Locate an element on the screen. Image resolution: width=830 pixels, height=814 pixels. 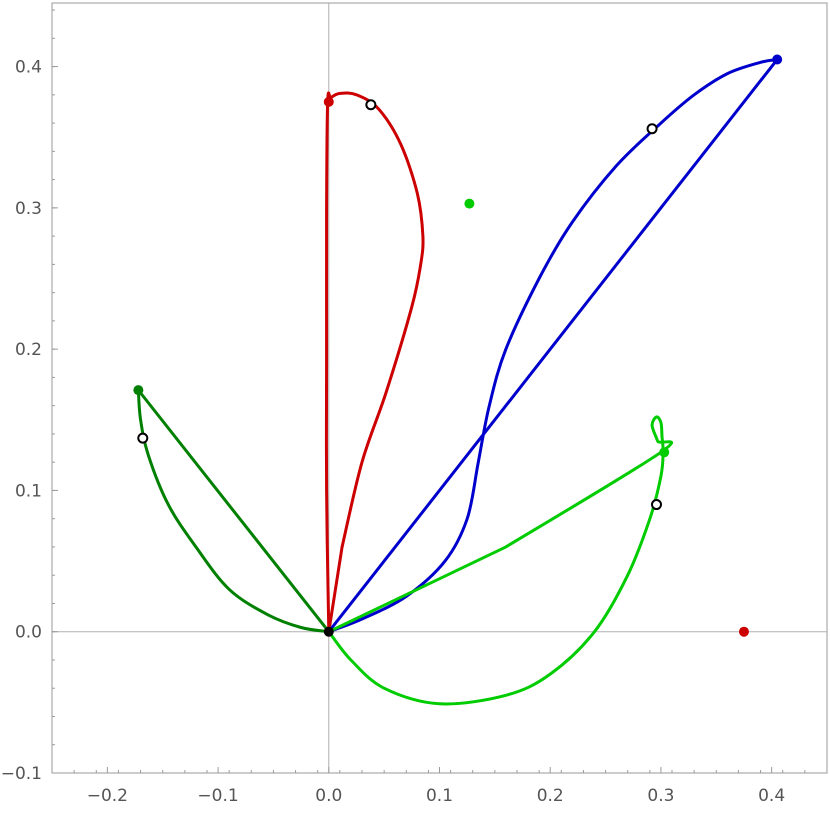
y-tick-label: 0.2 is located at coordinates (28, 350).